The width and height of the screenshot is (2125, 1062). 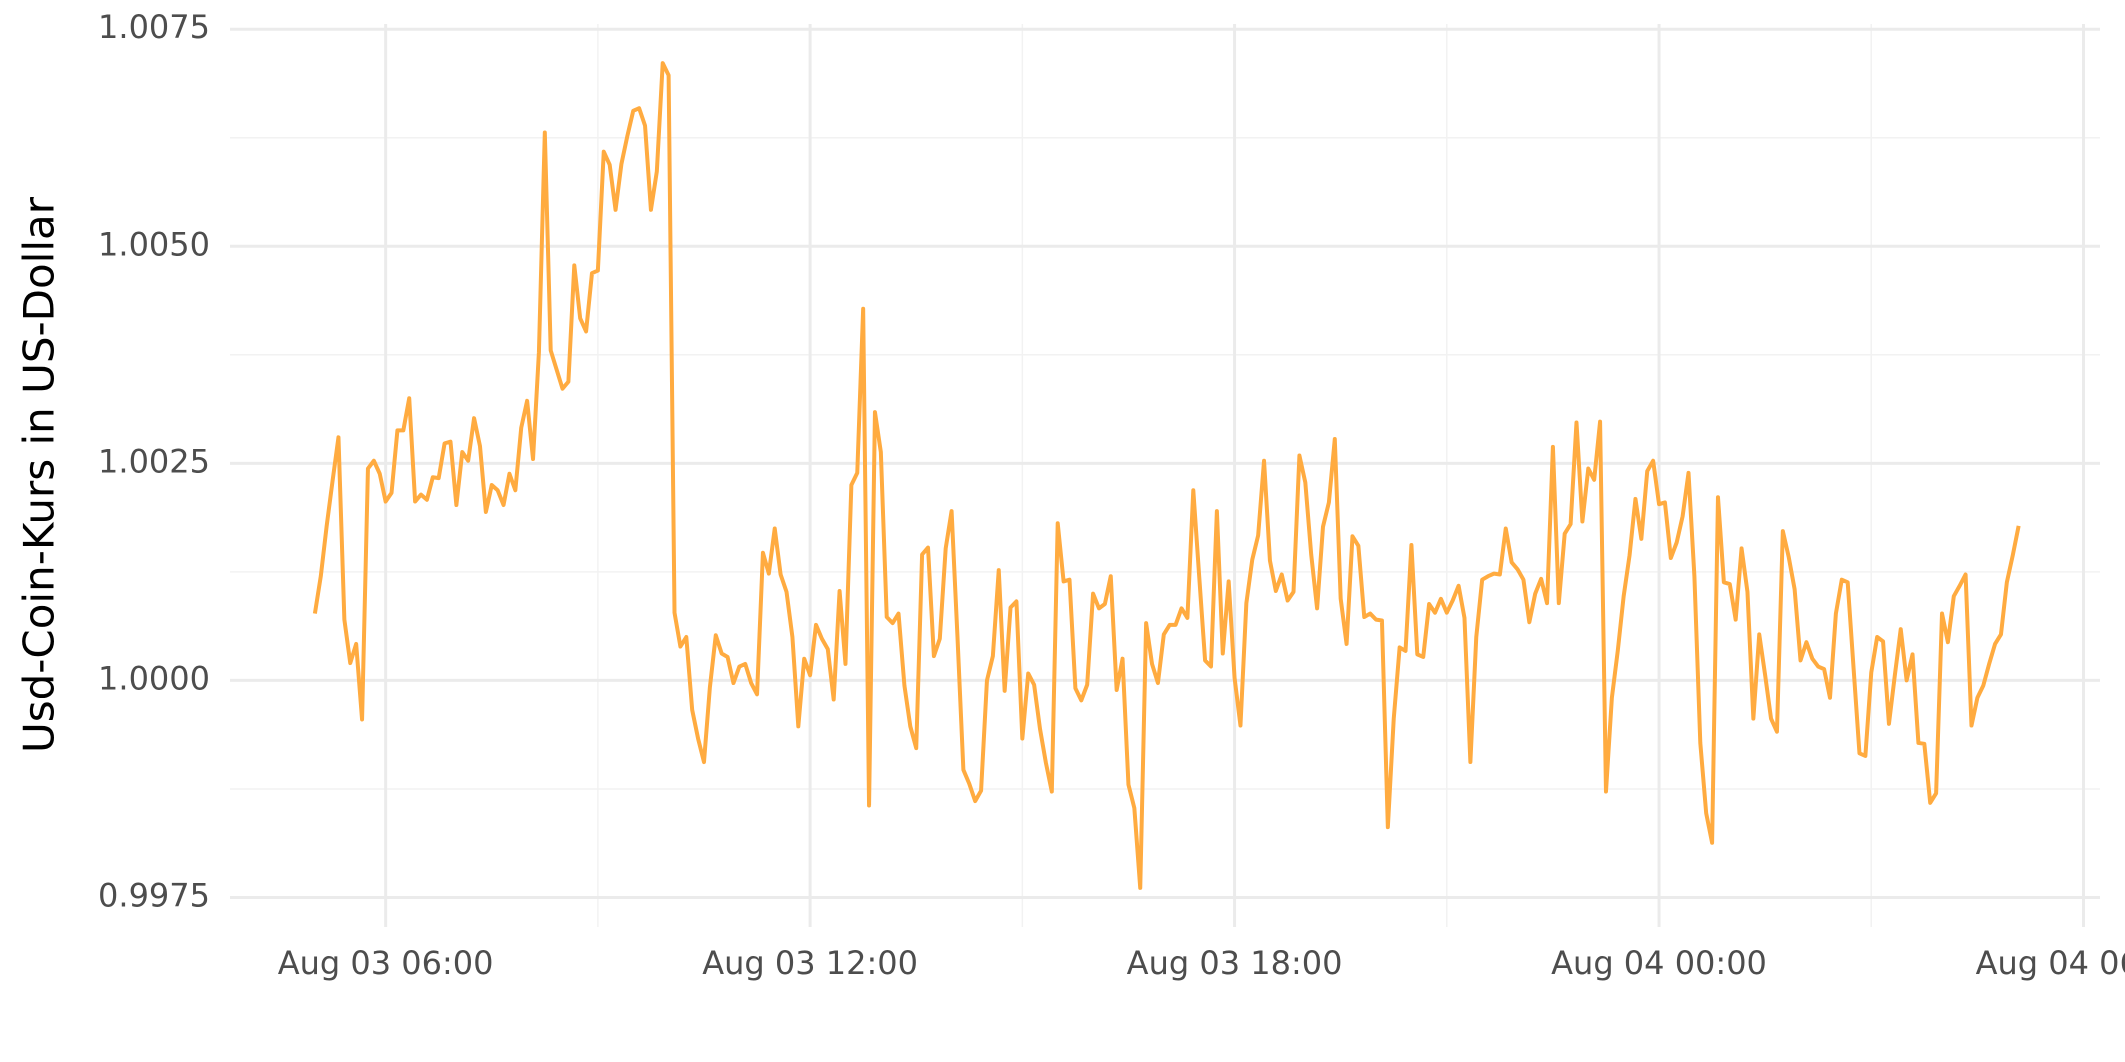 What do you see at coordinates (1235, 963) in the screenshot?
I see `x-tick-label: Aug 03 18:00` at bounding box center [1235, 963].